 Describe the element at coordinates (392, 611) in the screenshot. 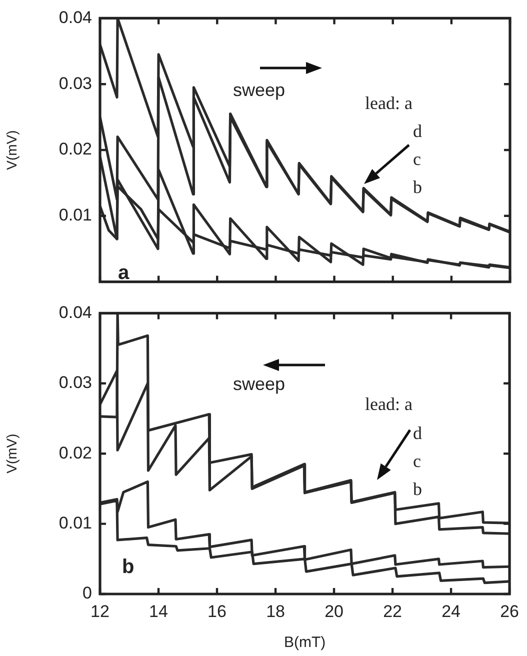

I see `x-tick-label: 22` at that location.